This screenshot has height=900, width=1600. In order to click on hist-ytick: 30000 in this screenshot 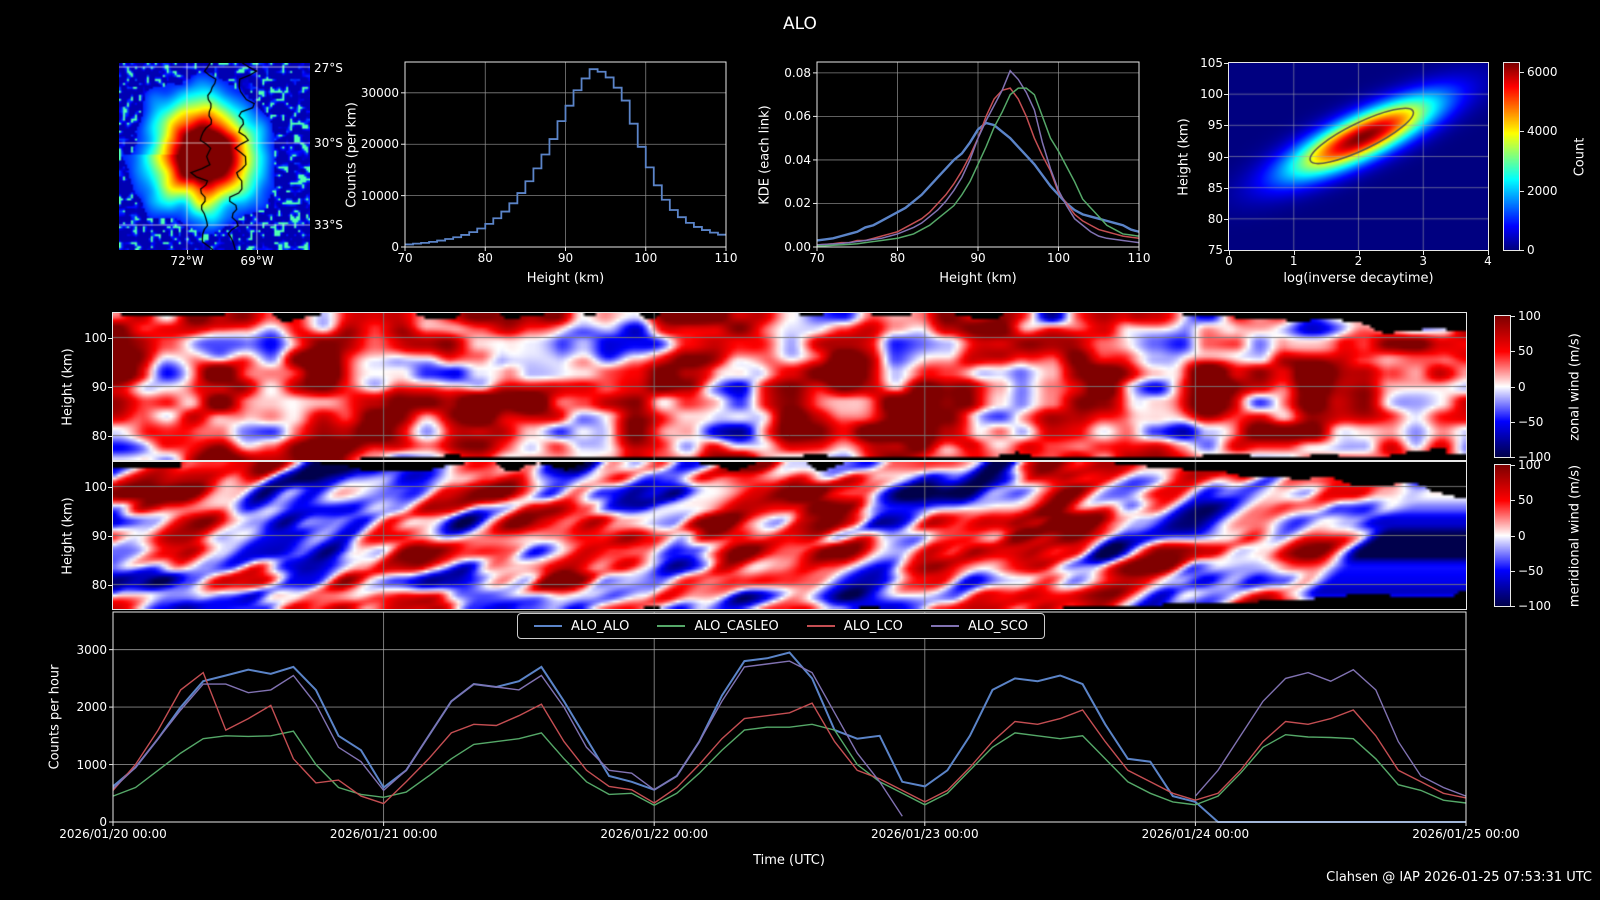, I will do `click(379, 92)`.